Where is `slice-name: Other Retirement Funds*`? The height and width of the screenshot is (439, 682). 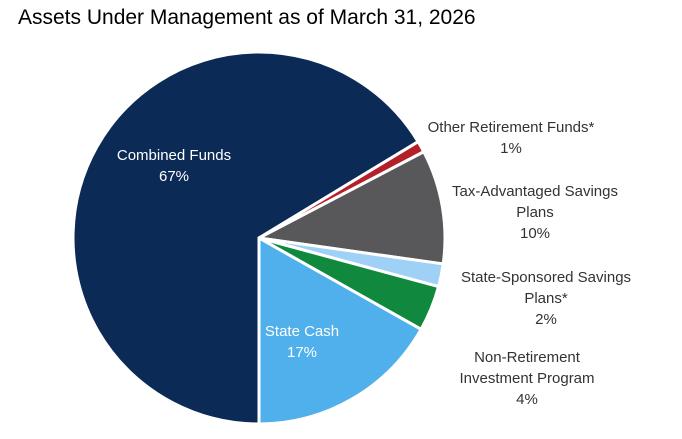
slice-name: Other Retirement Funds* is located at coordinates (511, 127).